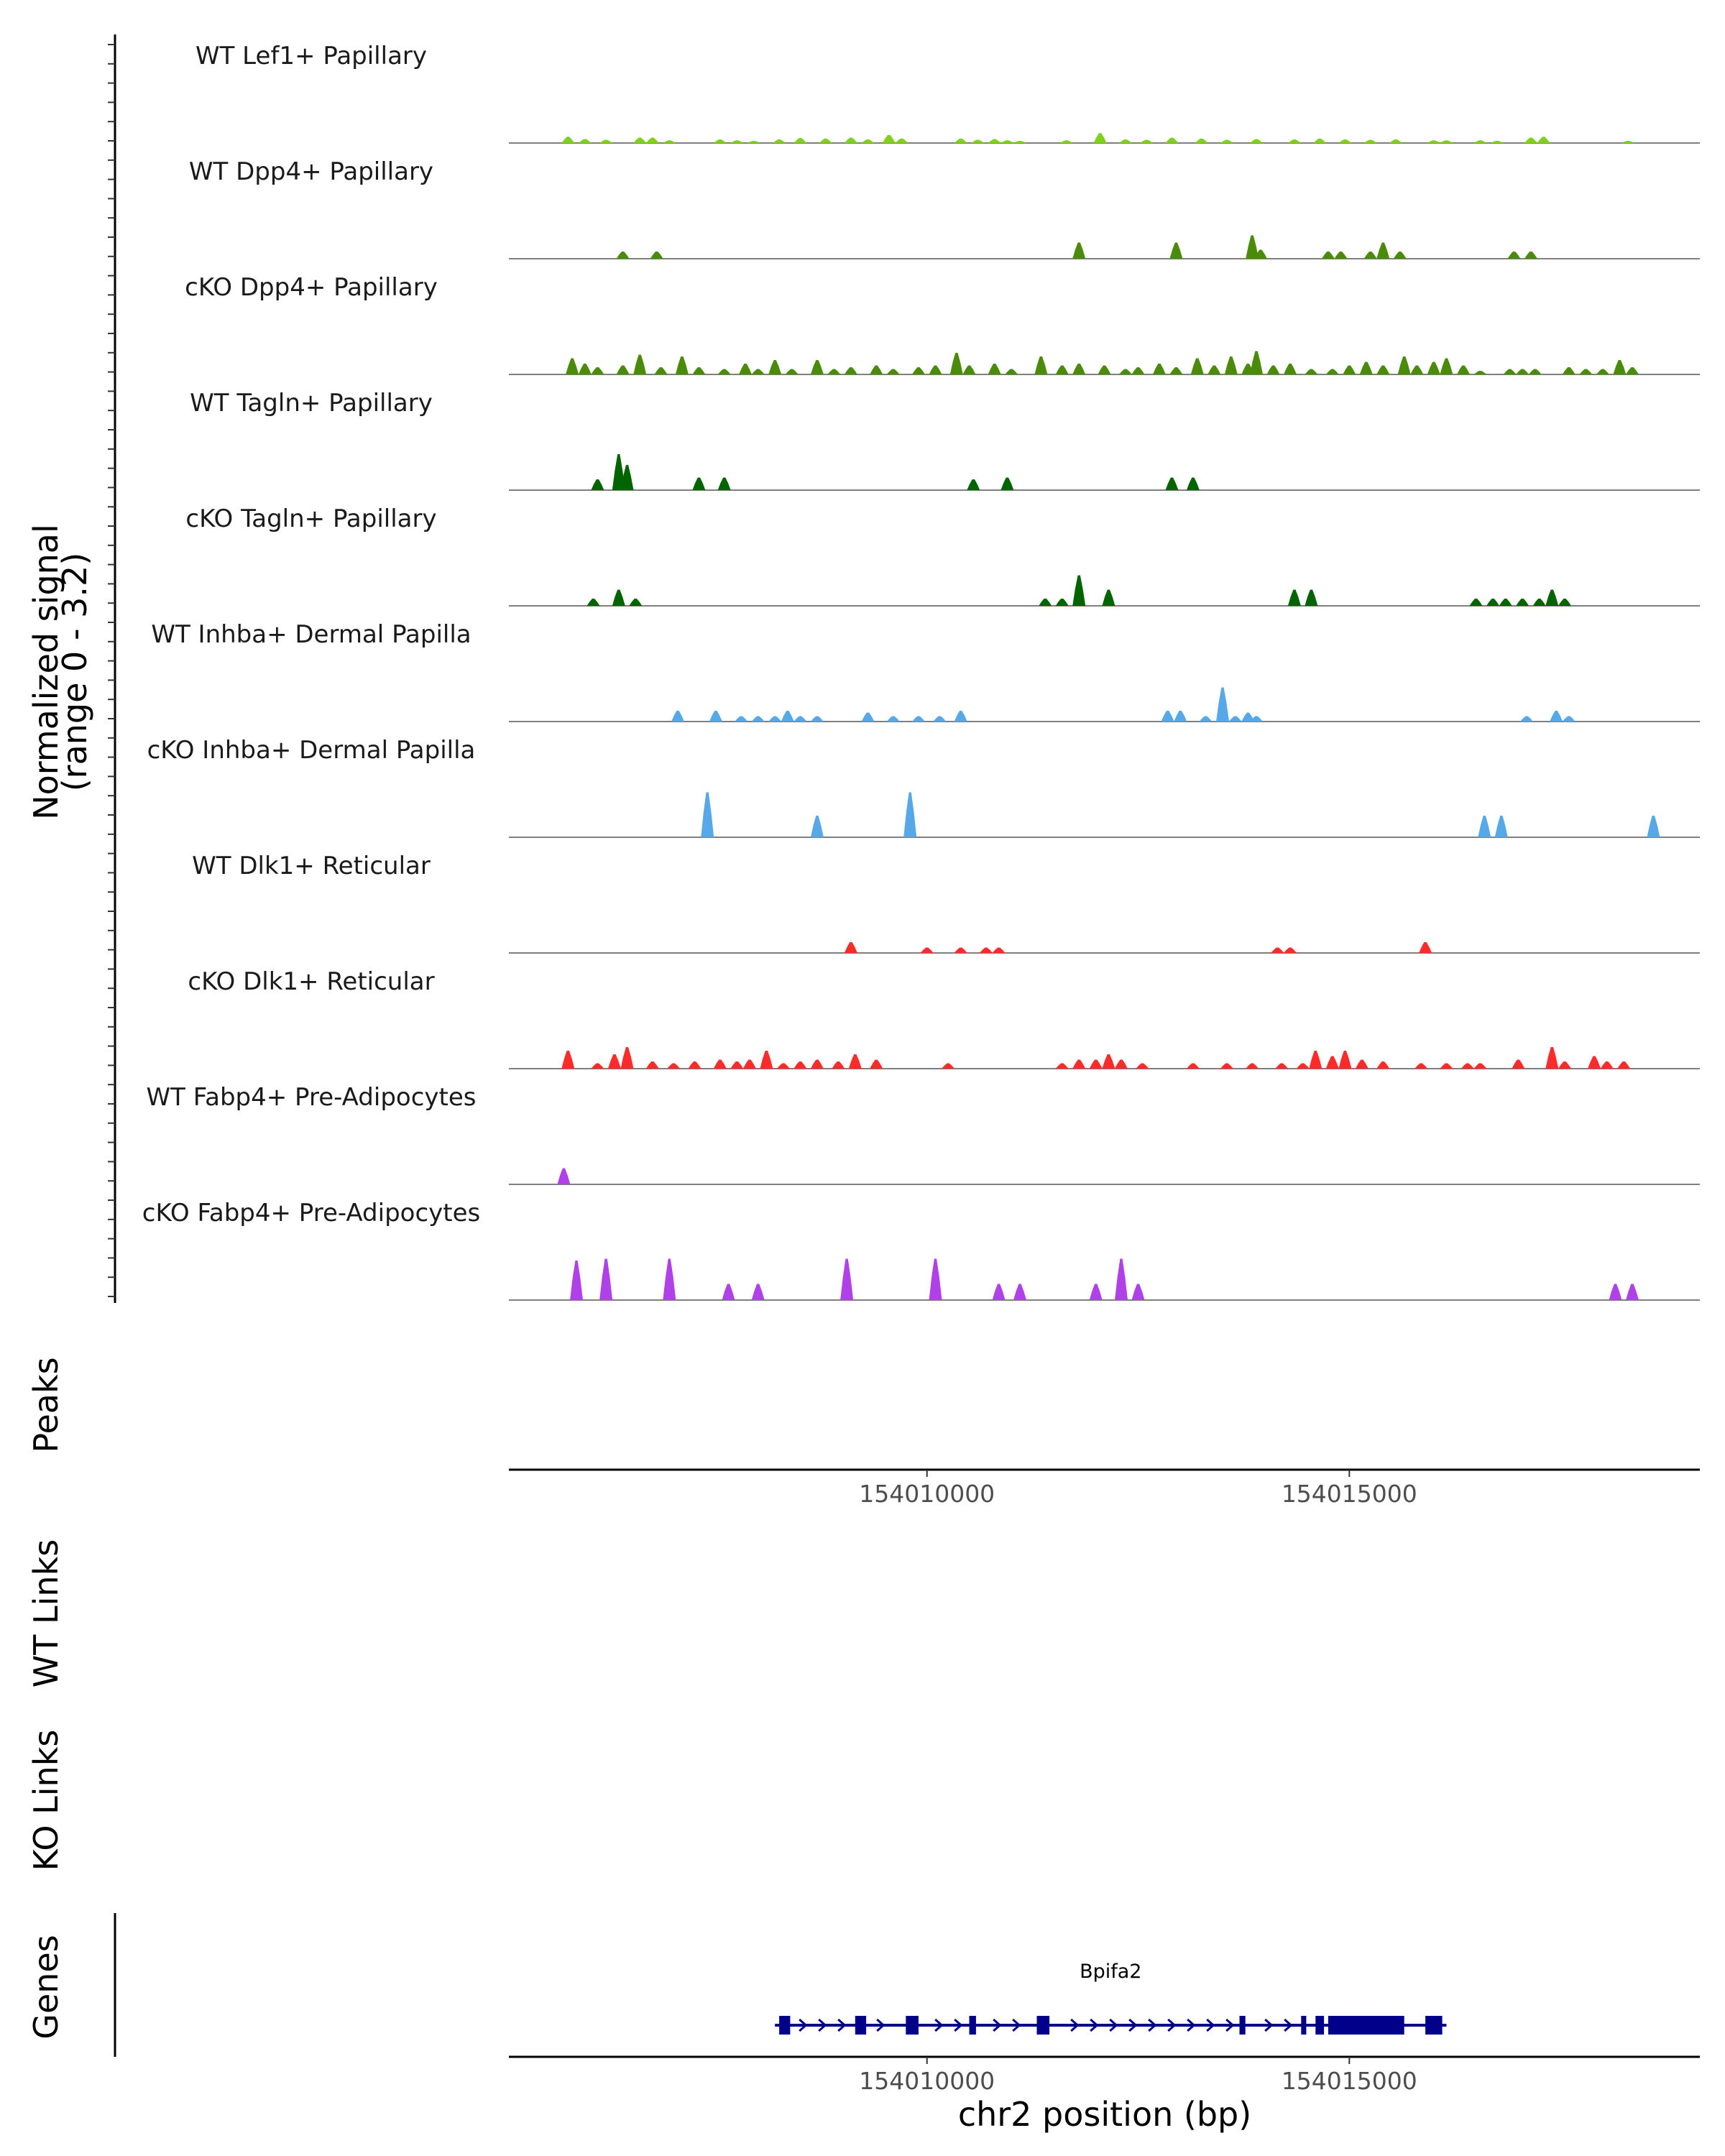 Image resolution: width=1725 pixels, height=2156 pixels. What do you see at coordinates (942, 556) in the screenshot?
I see `track-5: cKO Tagln+ Papillary` at bounding box center [942, 556].